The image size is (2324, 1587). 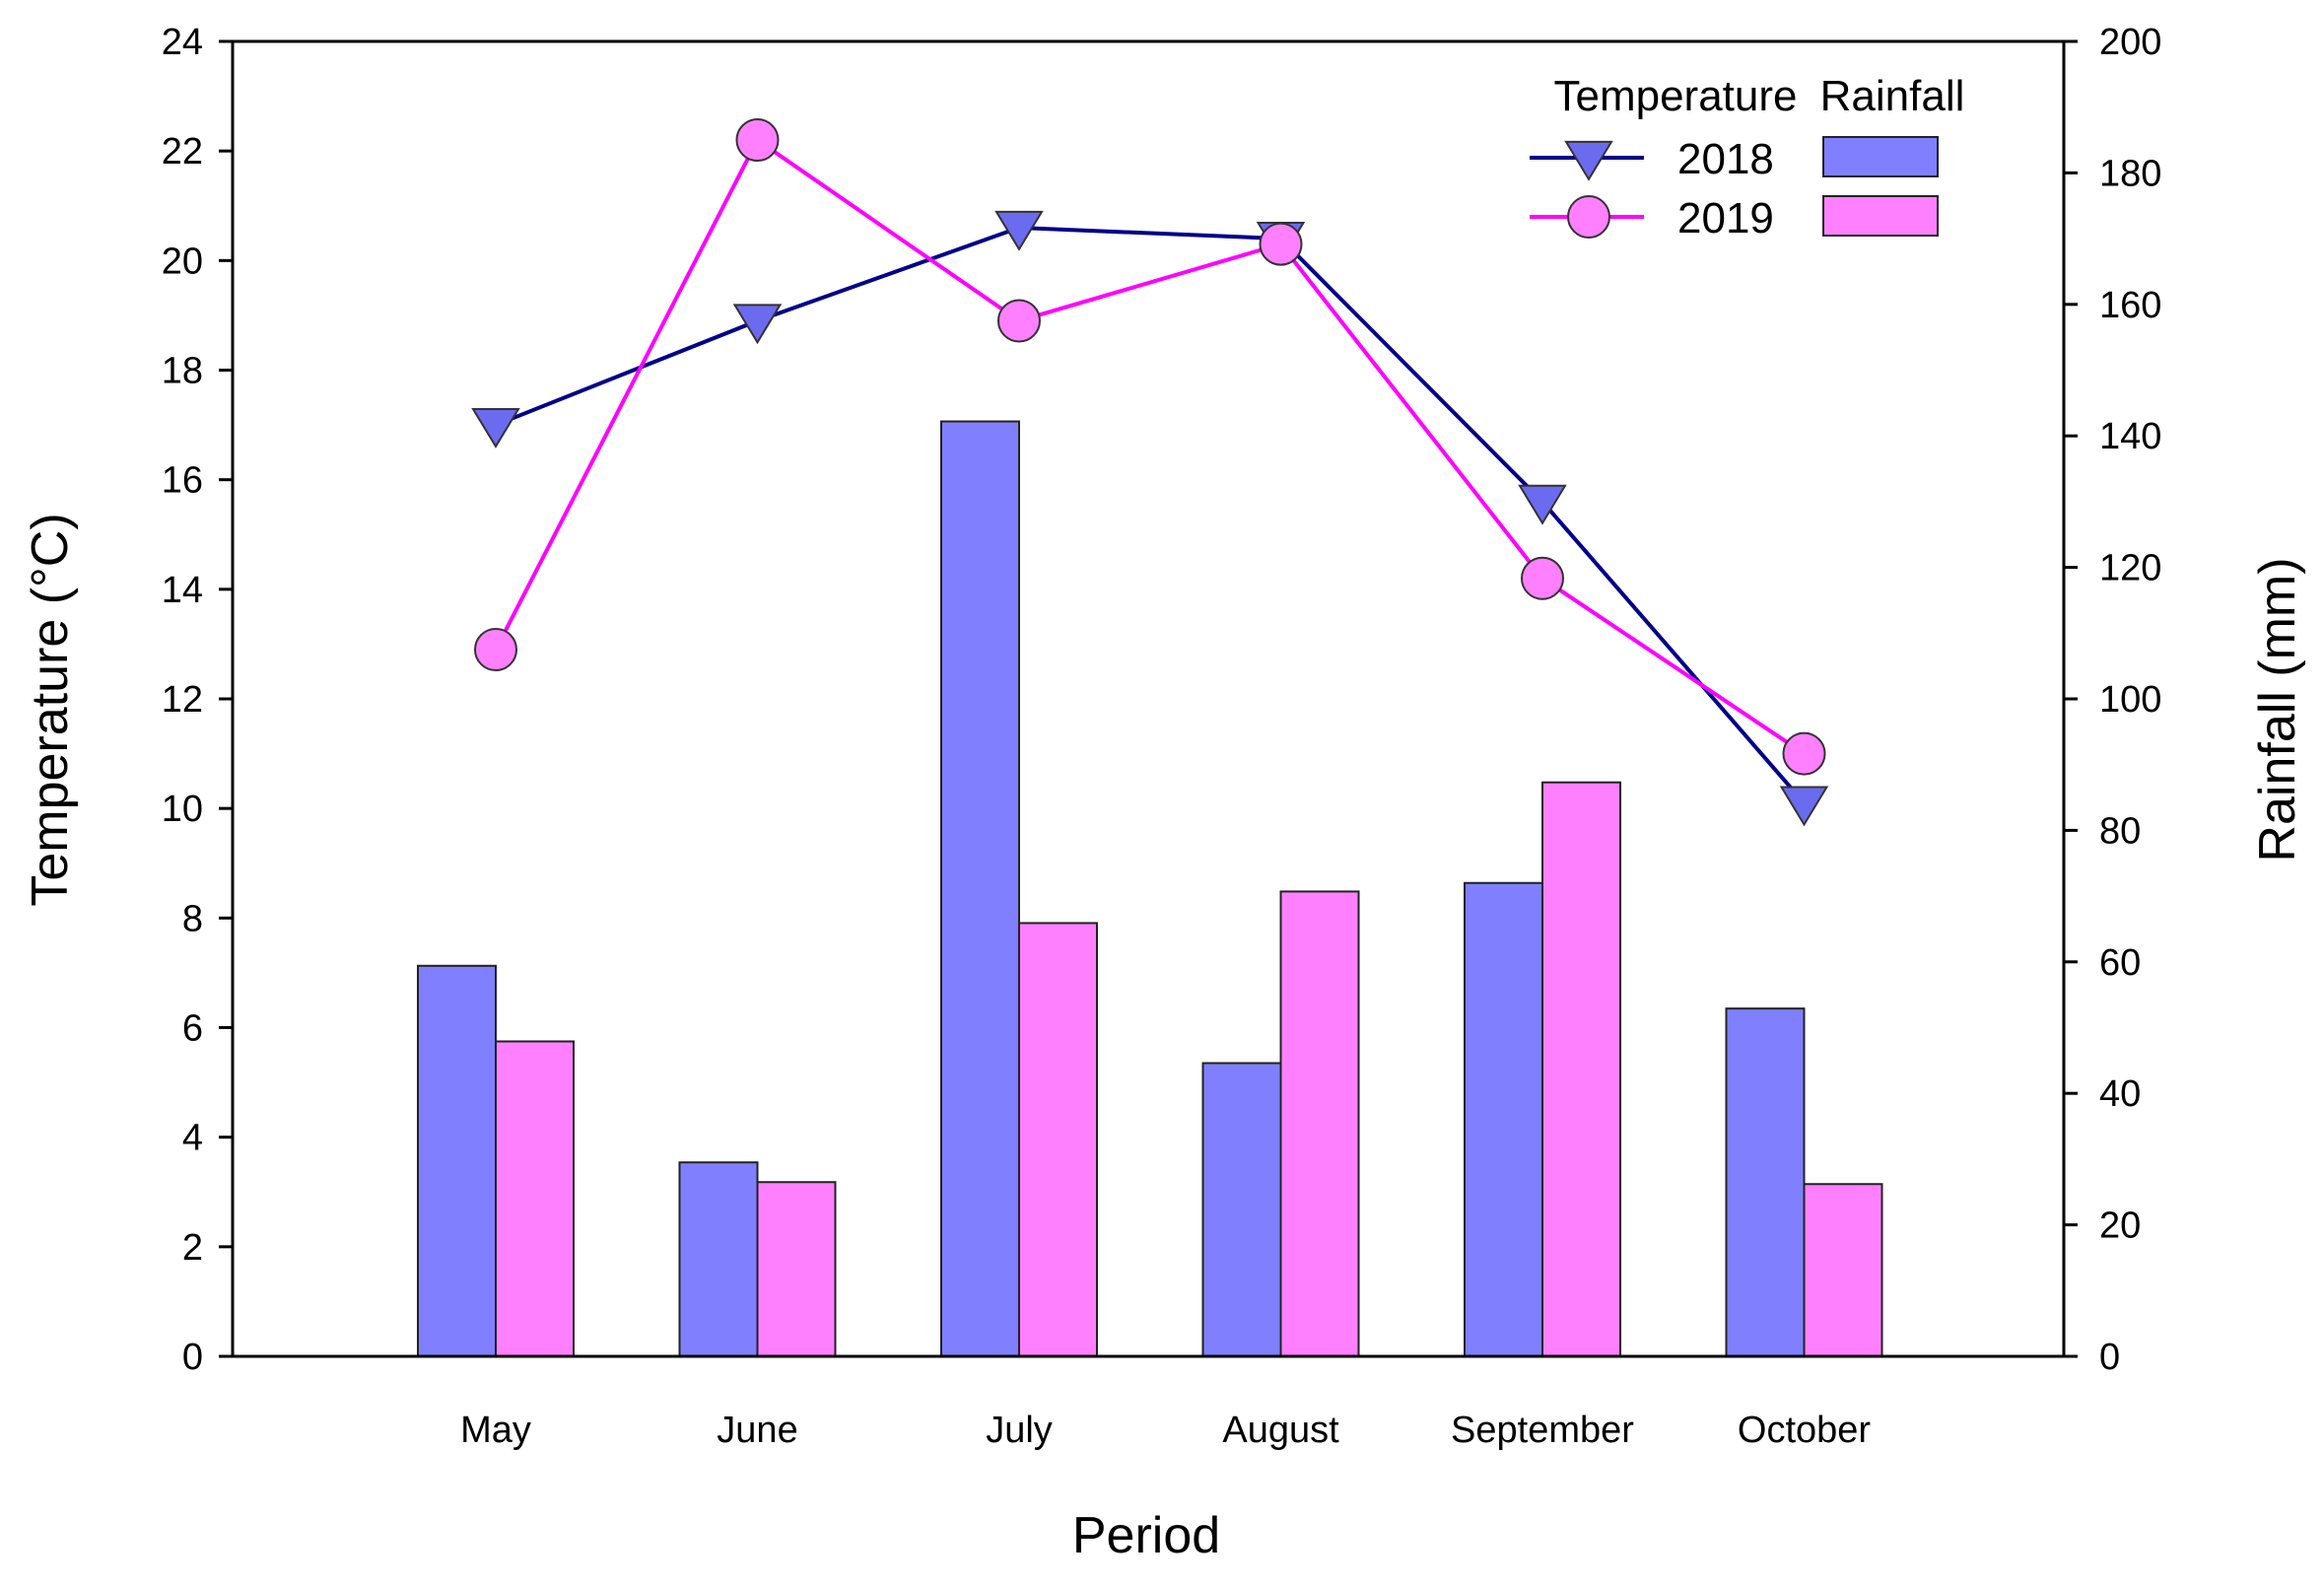 I want to click on y-right-tick-label: 140, so click(x=2130, y=437).